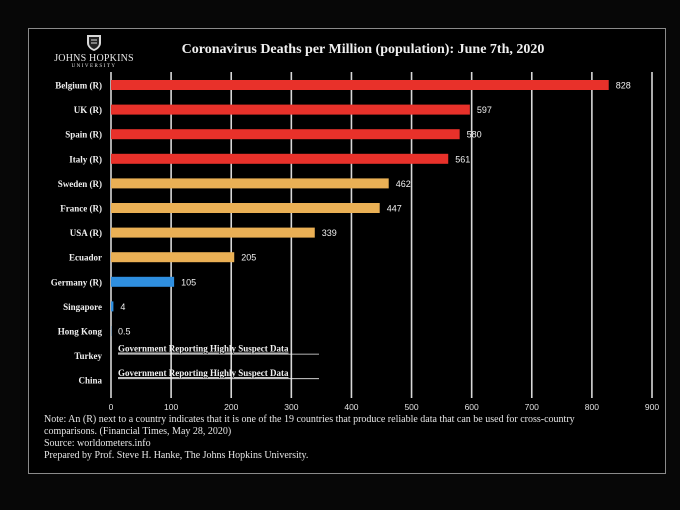 The image size is (680, 510). Describe the element at coordinates (462, 159) in the screenshot. I see `value-label: 561` at that location.